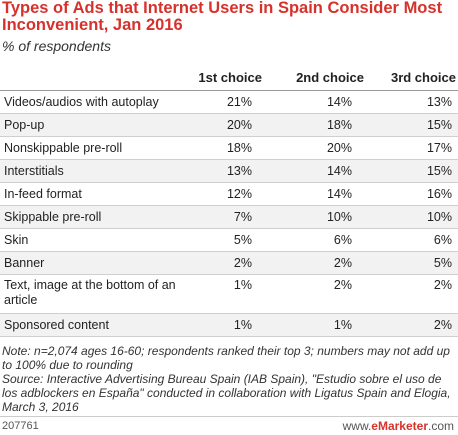  I want to click on table-row: Banner 2% 2% 5%, so click(229, 263).